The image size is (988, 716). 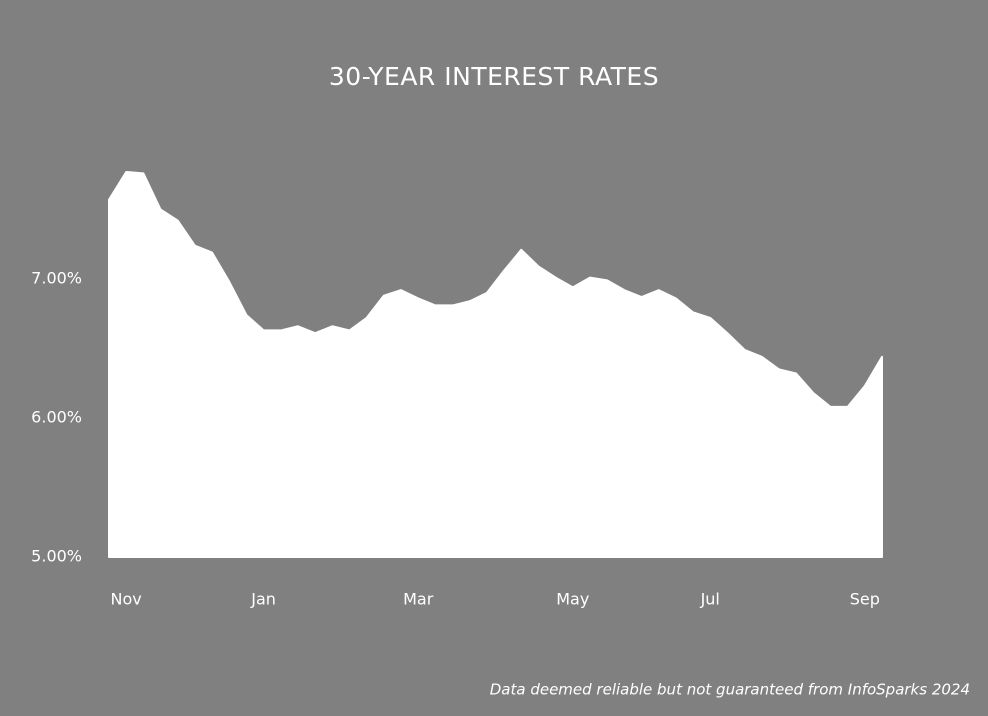 I want to click on x-tick-label: Jul, so click(x=710, y=599).